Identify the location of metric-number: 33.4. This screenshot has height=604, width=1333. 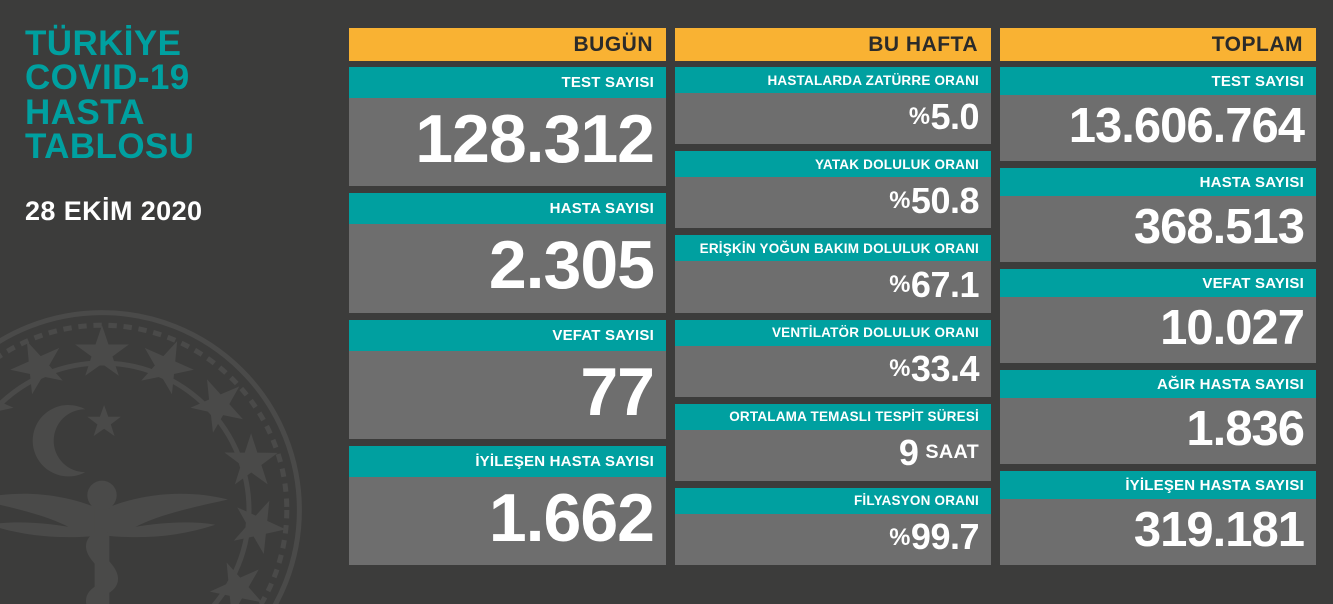
(945, 369).